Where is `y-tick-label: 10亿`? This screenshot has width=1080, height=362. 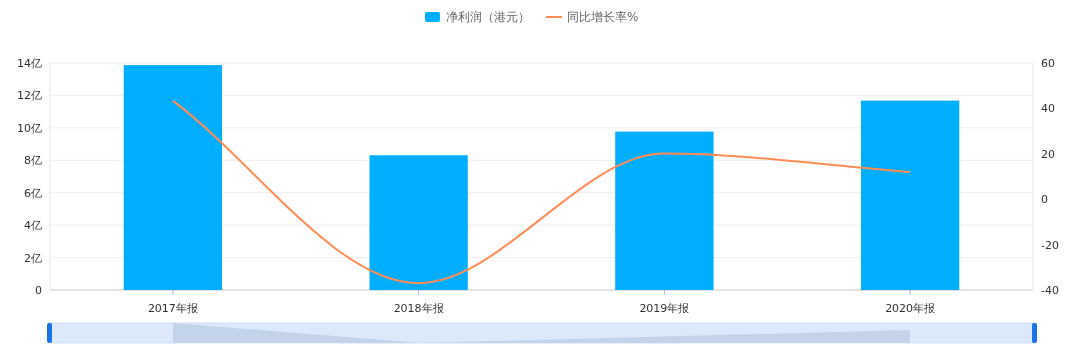
y-tick-label: 10亿 is located at coordinates (29, 128).